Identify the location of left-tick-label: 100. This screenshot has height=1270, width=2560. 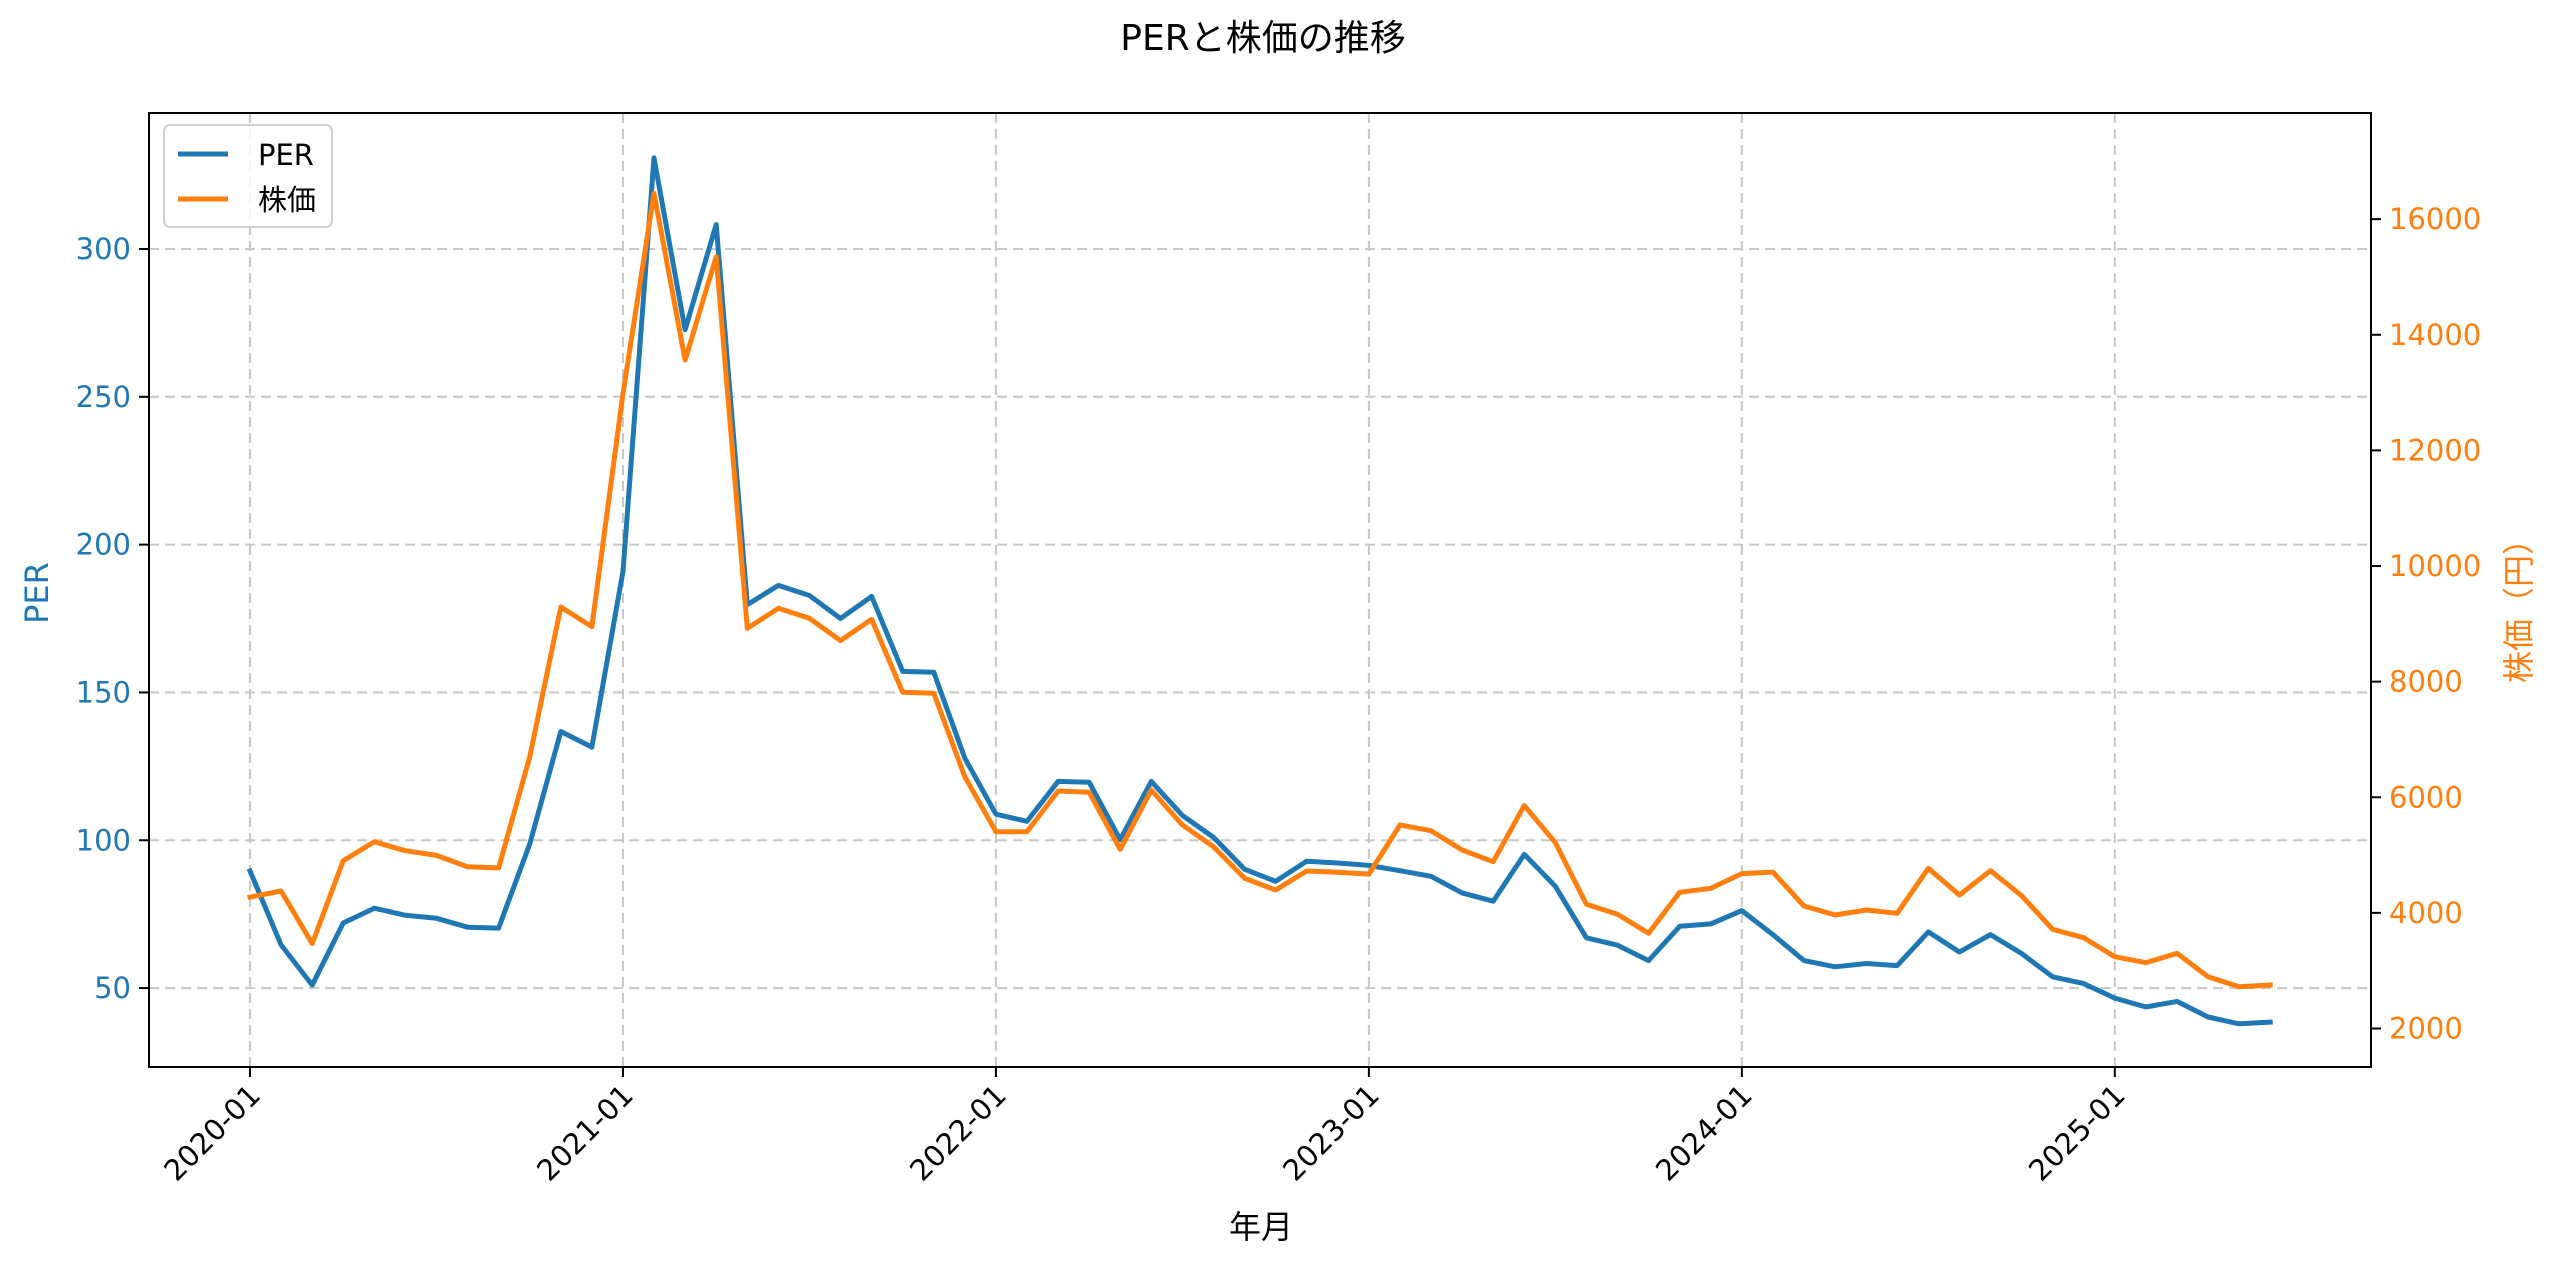
(103, 840).